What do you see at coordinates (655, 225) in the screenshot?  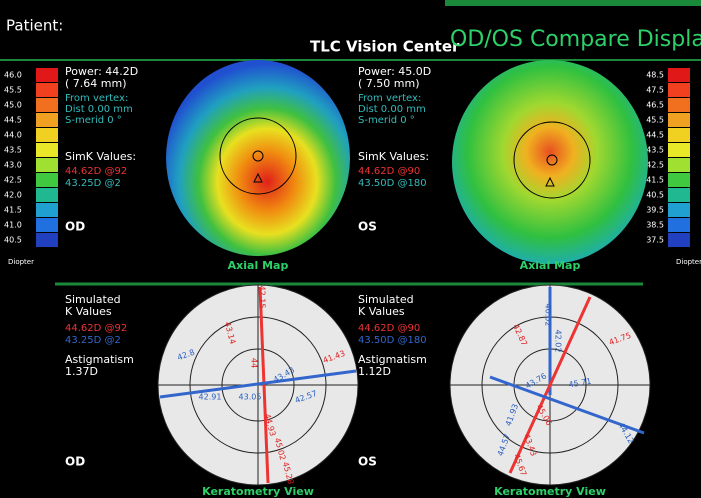 I see `scale-label: 38.5` at bounding box center [655, 225].